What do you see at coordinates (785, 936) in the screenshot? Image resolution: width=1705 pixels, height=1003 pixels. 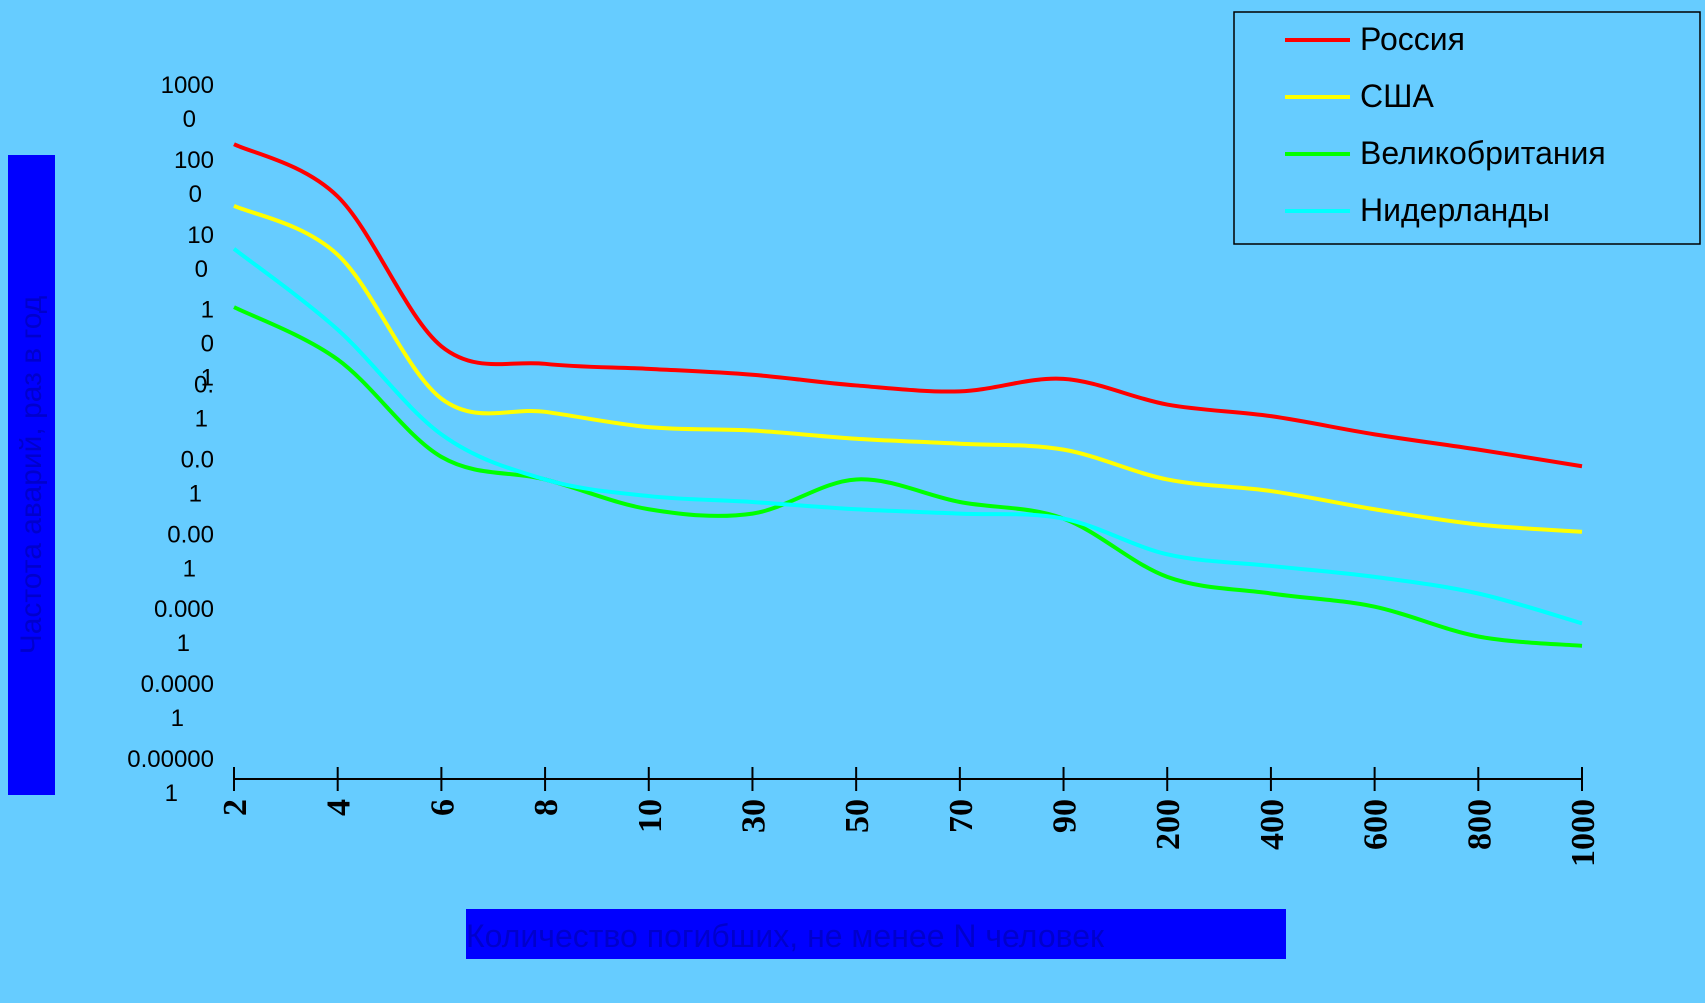 I see `x-axis-label: Количество погибших, не менее N человек` at bounding box center [785, 936].